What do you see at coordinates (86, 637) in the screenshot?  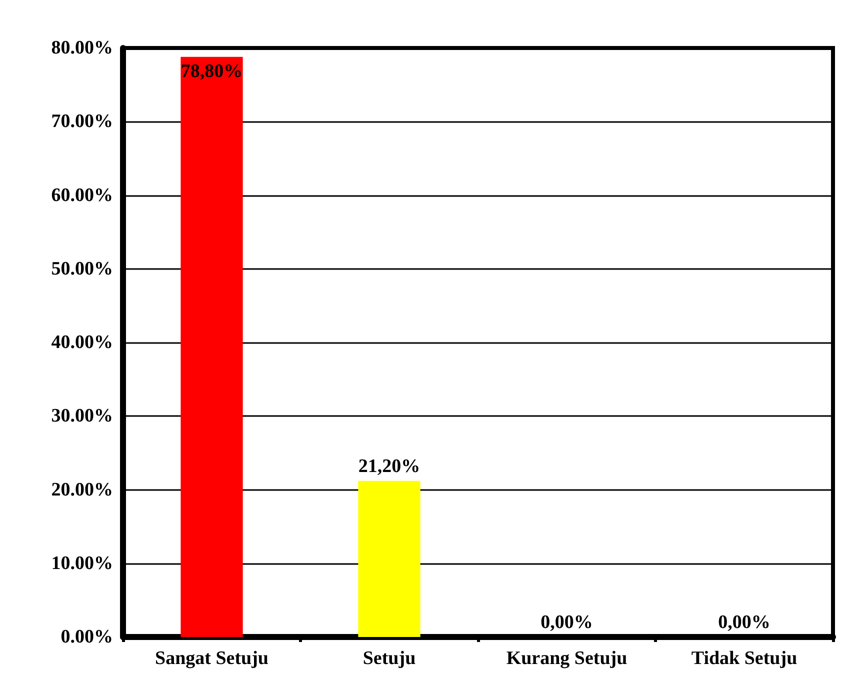 I see `y-tick-label: 0.00%` at bounding box center [86, 637].